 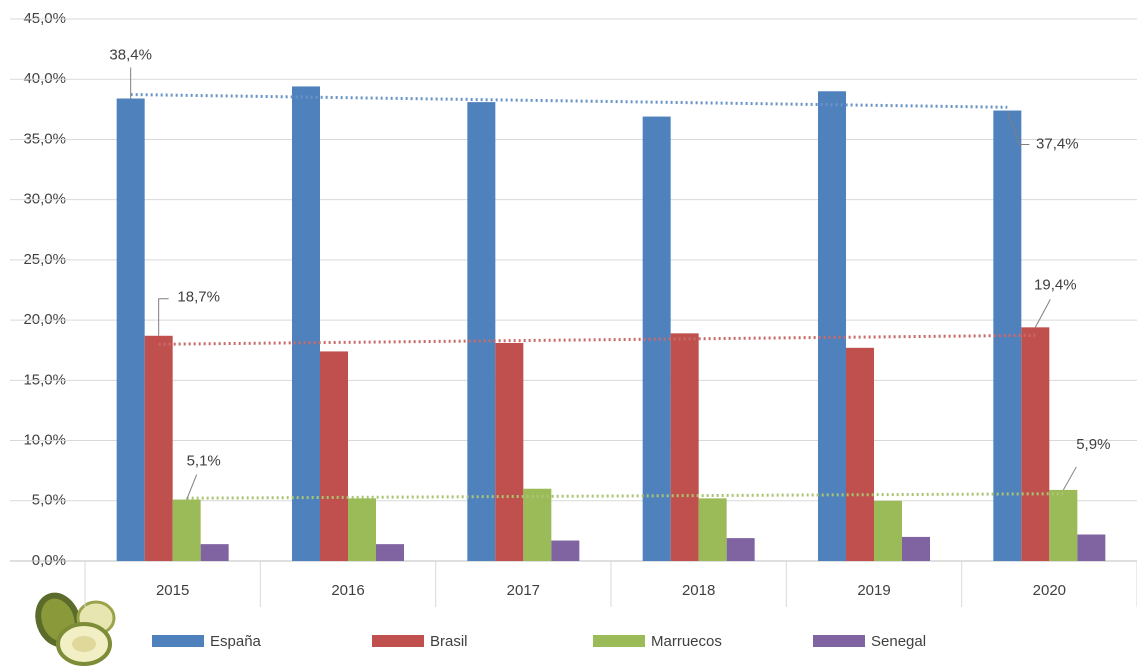 What do you see at coordinates (523, 590) in the screenshot?
I see `x-tick-label: 2017` at bounding box center [523, 590].